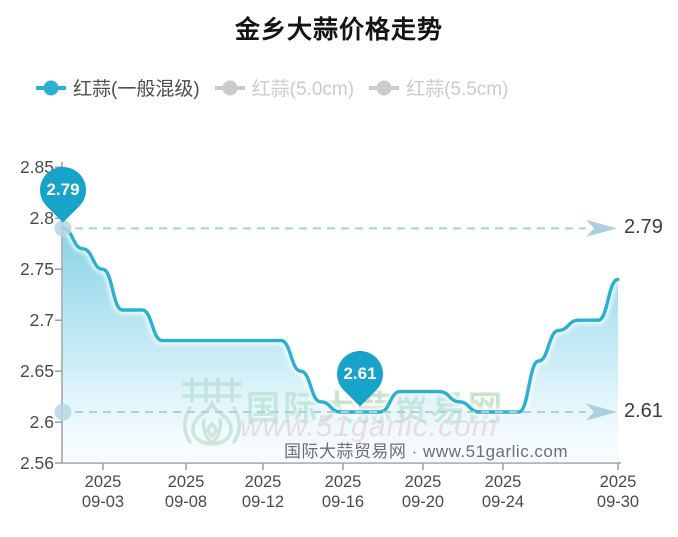  I want to click on legend-label: 红蒜(一般混级), so click(136, 89).